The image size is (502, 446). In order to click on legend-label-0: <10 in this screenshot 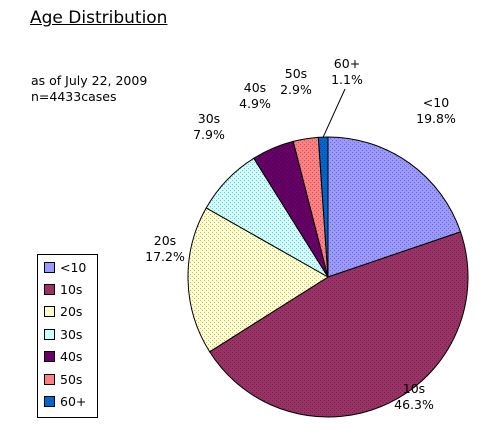, I will do `click(73, 267)`.